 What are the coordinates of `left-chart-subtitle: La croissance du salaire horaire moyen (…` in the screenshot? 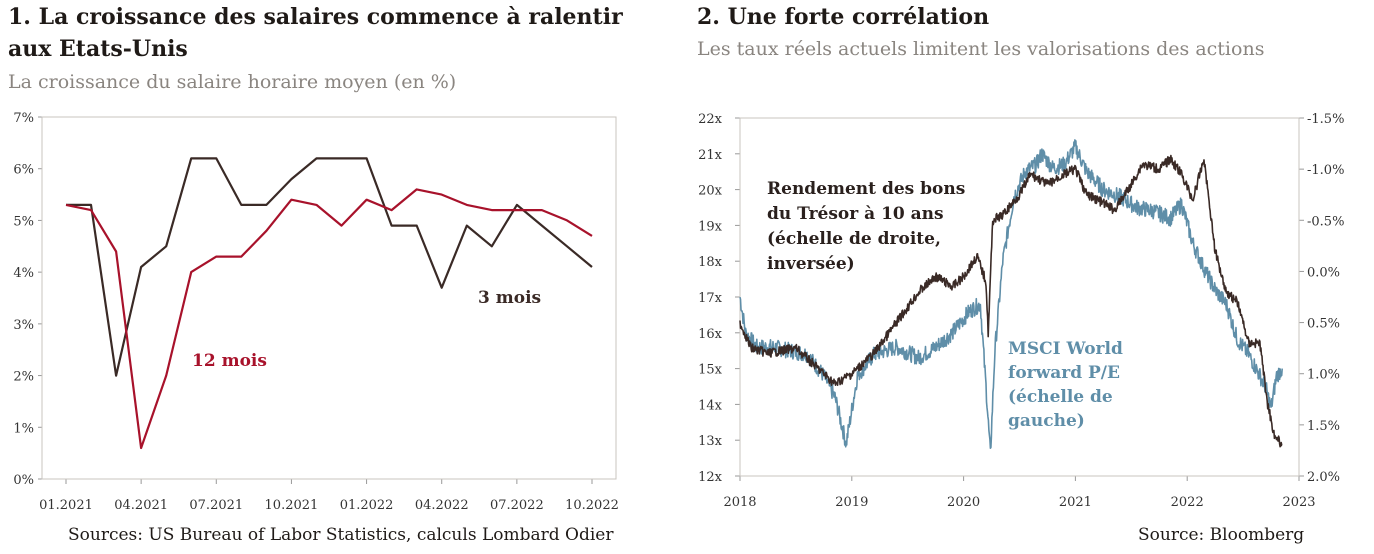 It's located at (232, 82).